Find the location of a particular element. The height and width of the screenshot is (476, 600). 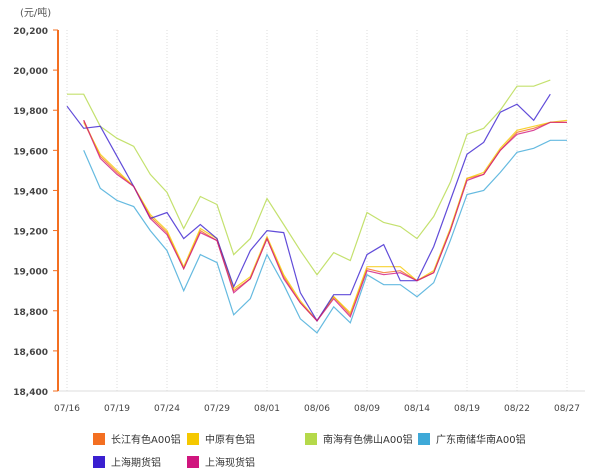

y-tick-label: 19,600 is located at coordinates (30, 152).